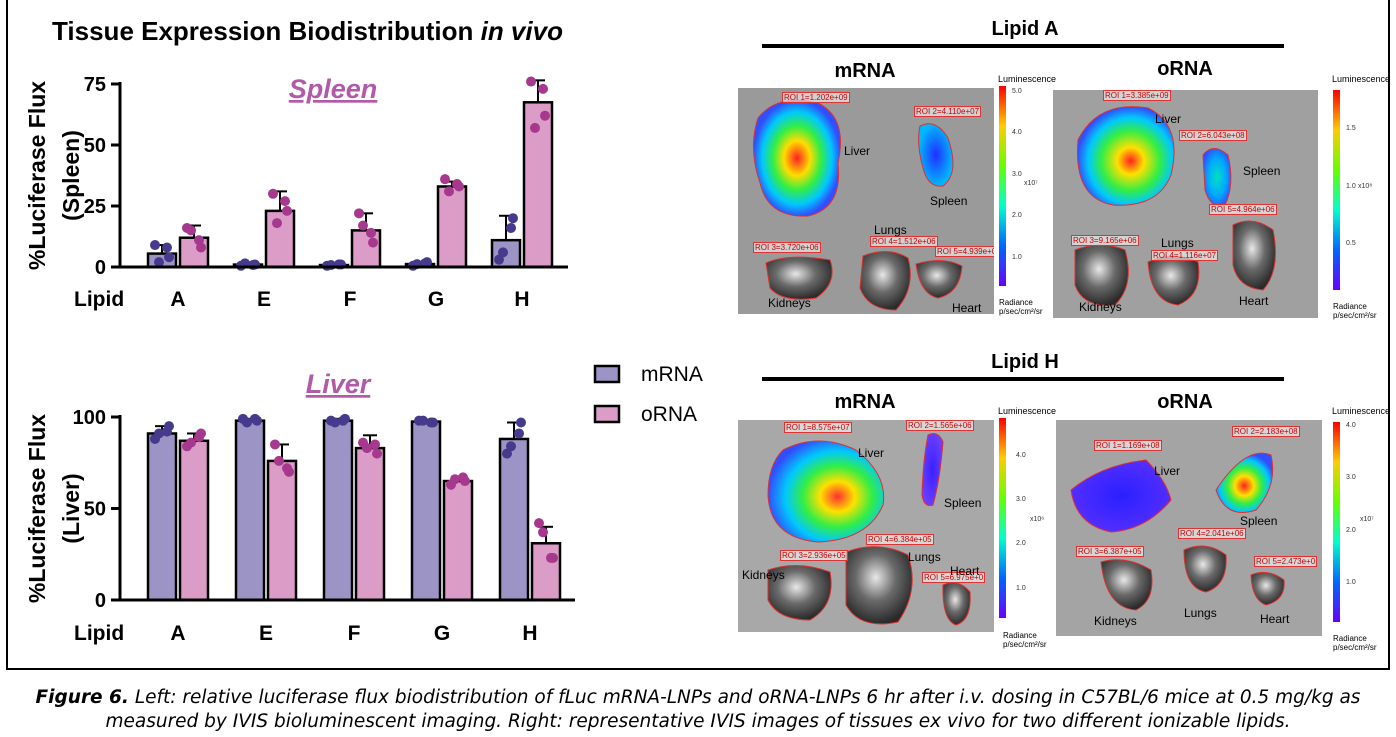 The image size is (1396, 737). I want to click on roi-label: ROI 5=6.975e+0, so click(954, 577).